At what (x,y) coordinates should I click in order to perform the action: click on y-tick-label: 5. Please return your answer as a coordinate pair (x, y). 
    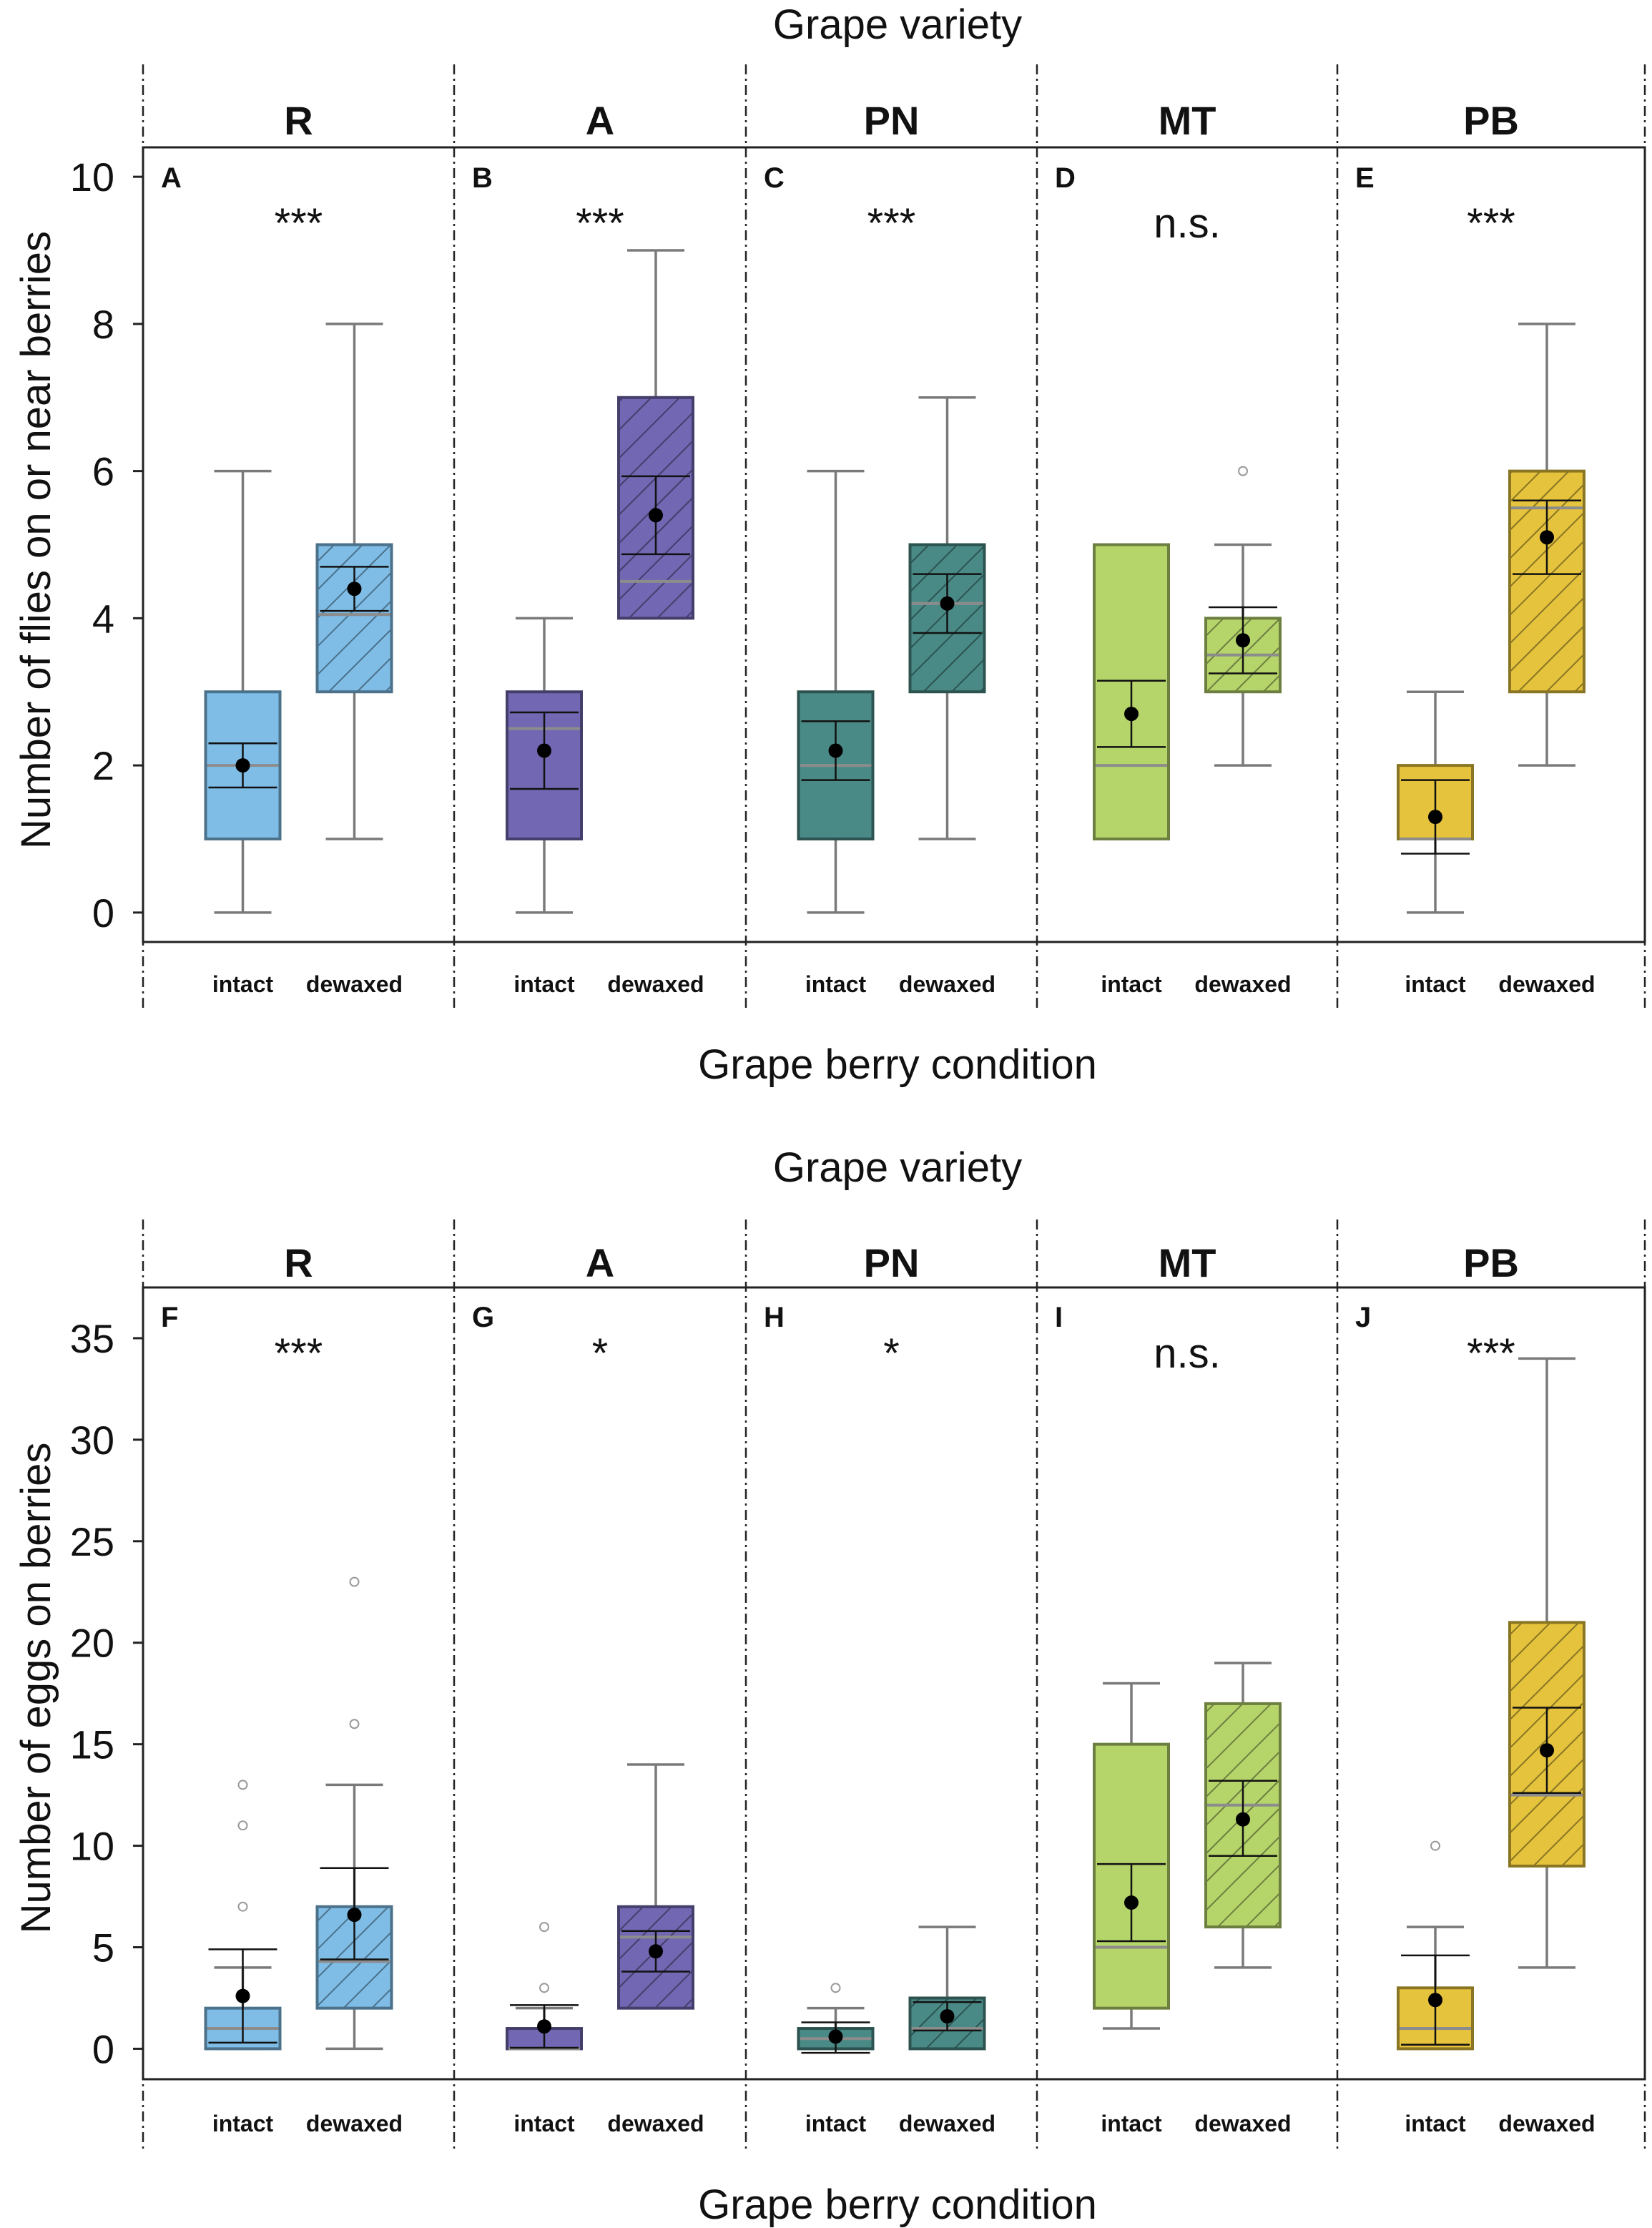
    Looking at the image, I should click on (103, 1948).